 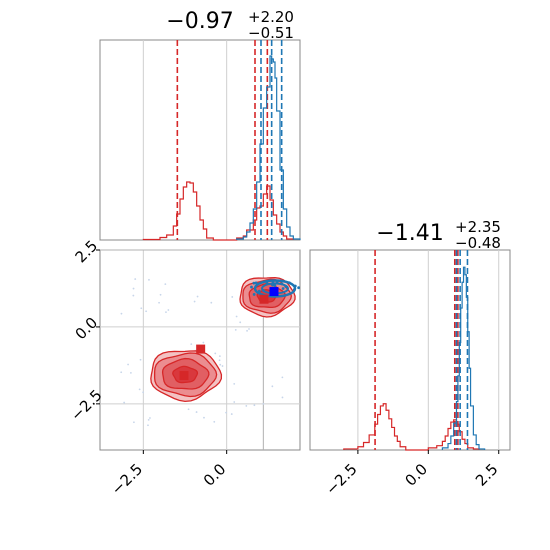 What do you see at coordinates (271, 17) in the screenshot?
I see `marginal-x-title-upper: +2.20` at bounding box center [271, 17].